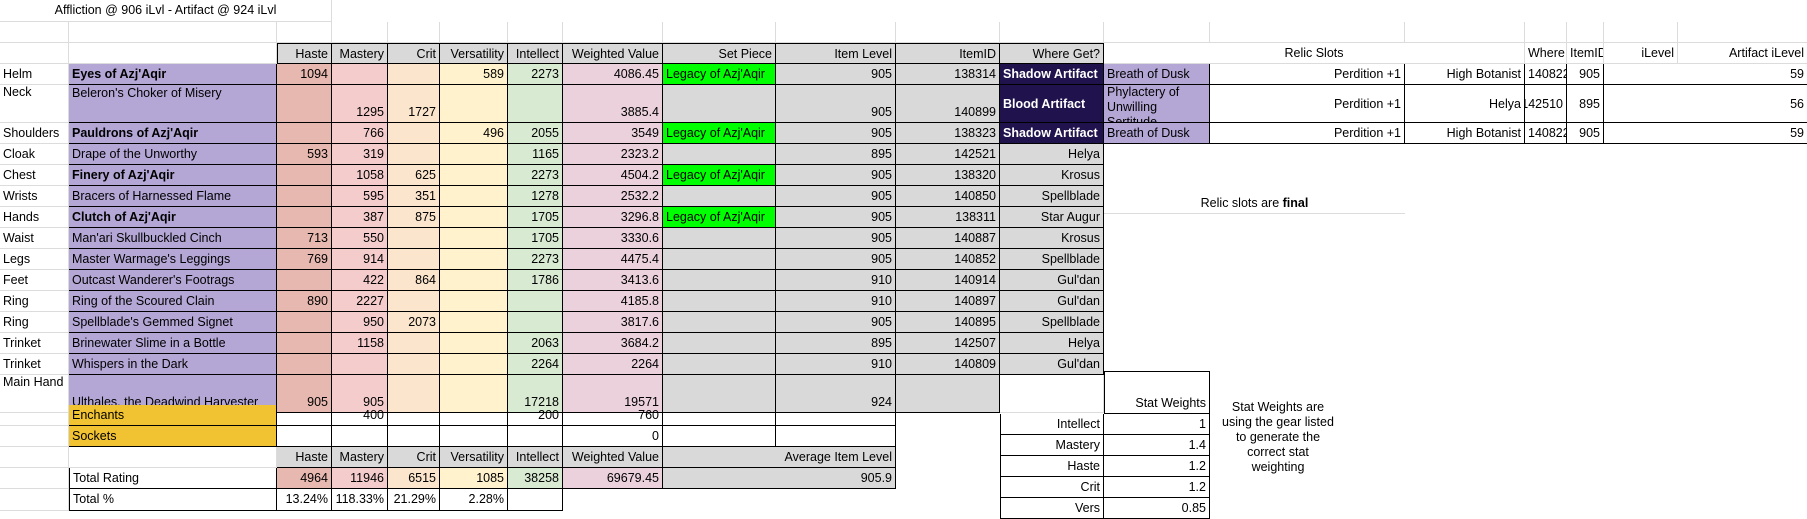 The image size is (1807, 519). What do you see at coordinates (948, 53) in the screenshot?
I see `header-itemid: ItemID` at bounding box center [948, 53].